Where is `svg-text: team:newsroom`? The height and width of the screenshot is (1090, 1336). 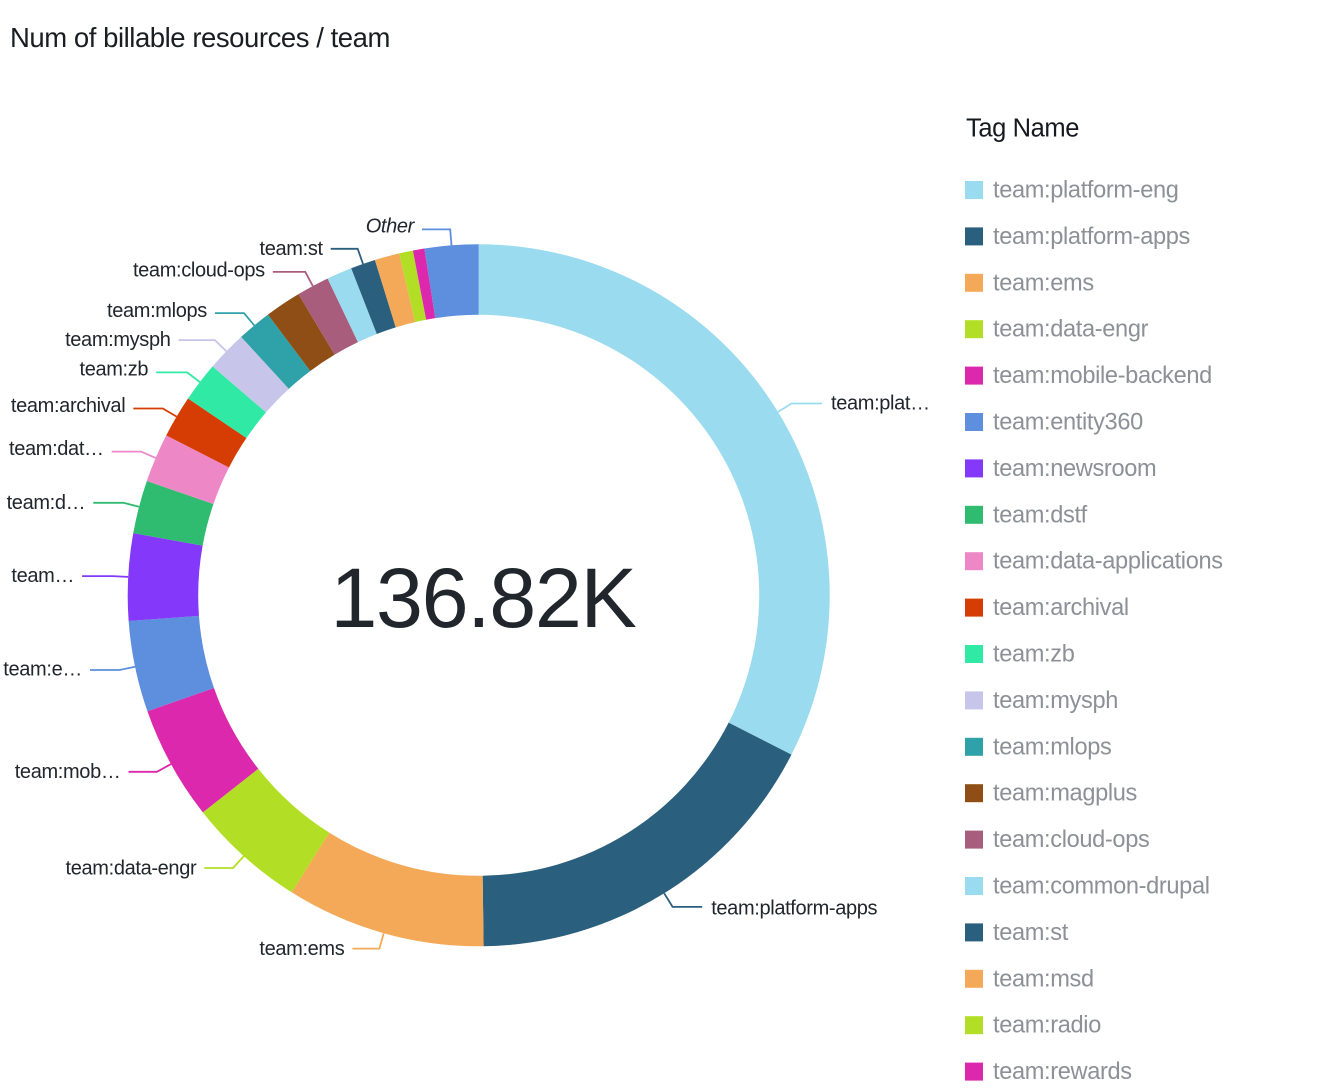
svg-text: team:newsroom is located at coordinates (1074, 469).